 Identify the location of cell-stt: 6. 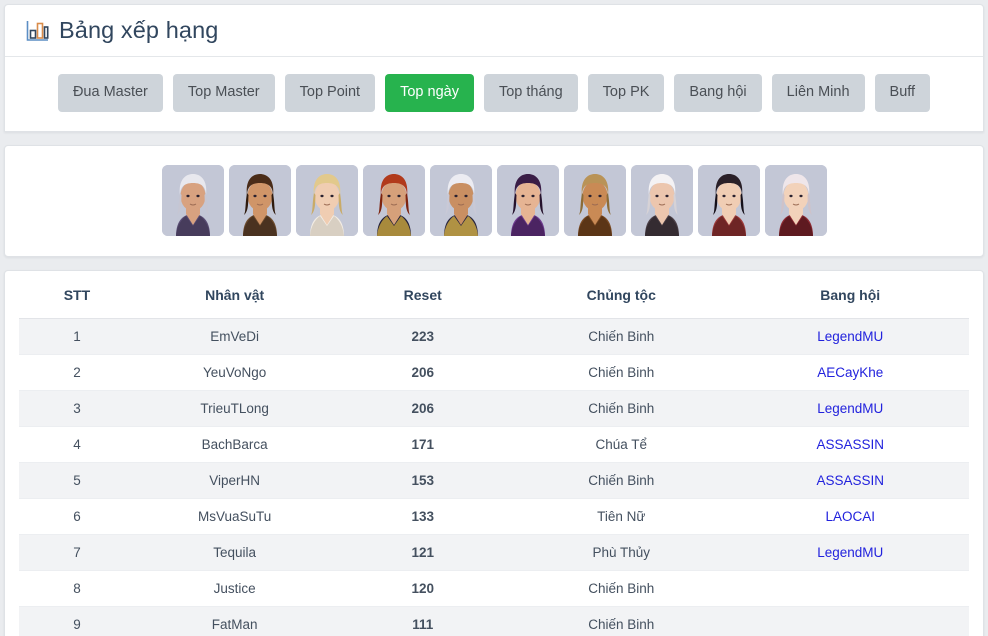
(77, 516).